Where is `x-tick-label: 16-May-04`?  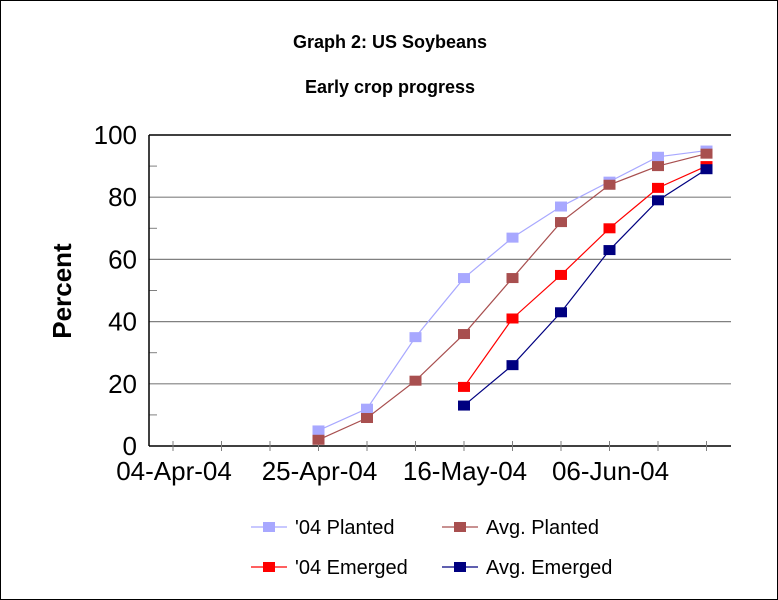 x-tick-label: 16-May-04 is located at coordinates (465, 471).